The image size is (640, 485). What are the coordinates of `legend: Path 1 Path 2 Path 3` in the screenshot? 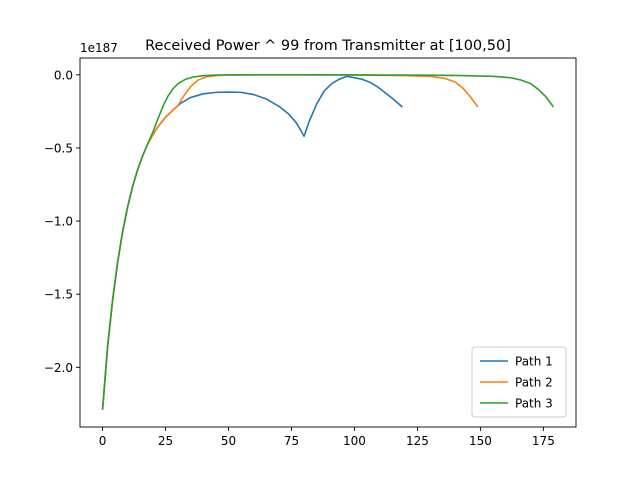 It's located at (519, 382).